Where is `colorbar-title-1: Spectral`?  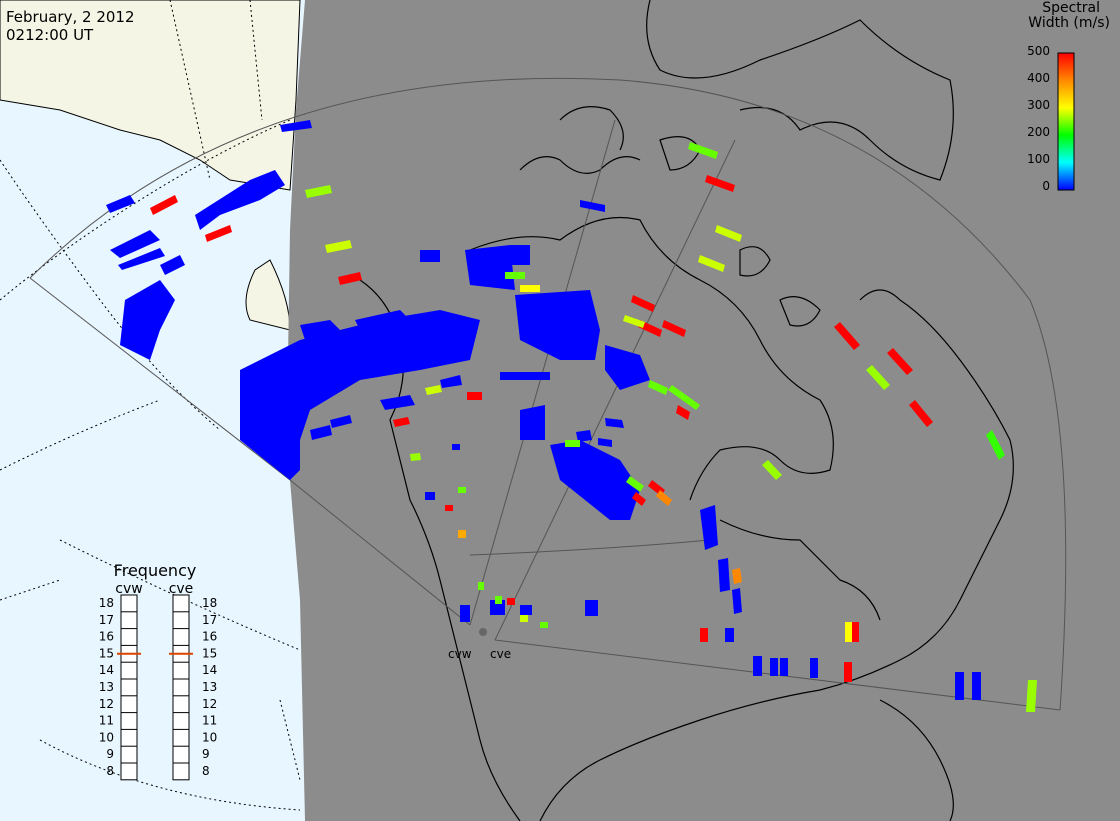 colorbar-title-1: Spectral is located at coordinates (1071, 8).